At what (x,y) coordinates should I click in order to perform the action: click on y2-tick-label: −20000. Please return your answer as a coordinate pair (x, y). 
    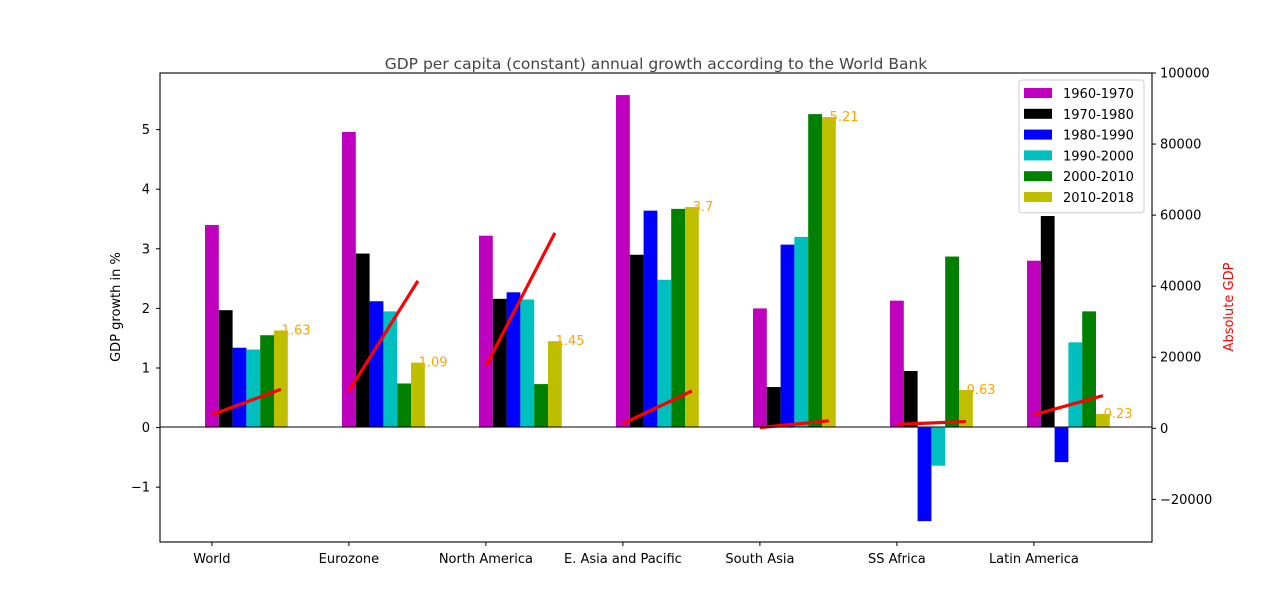
    Looking at the image, I should click on (1186, 500).